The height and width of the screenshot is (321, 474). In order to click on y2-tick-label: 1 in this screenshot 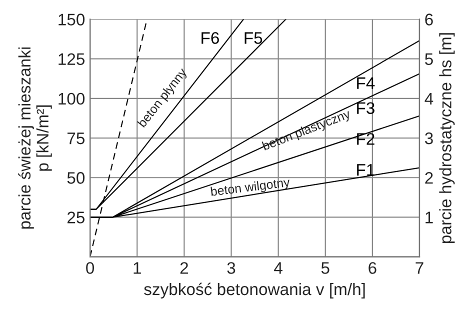, I will do `click(429, 218)`.